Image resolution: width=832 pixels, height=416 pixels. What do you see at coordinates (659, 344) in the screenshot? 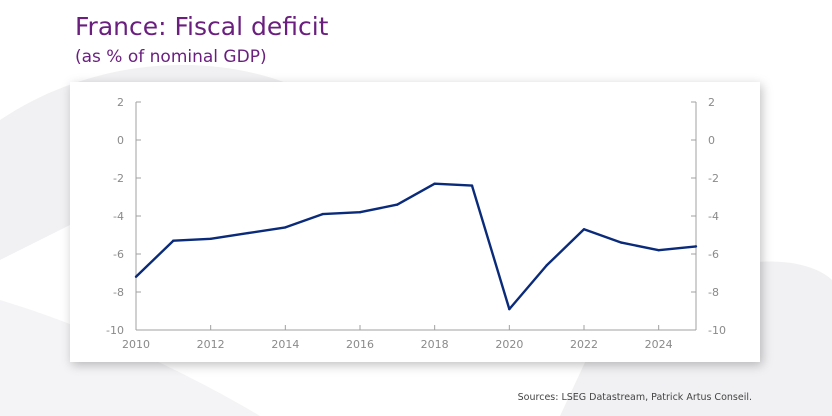
I see `x-tick-label: 2024` at bounding box center [659, 344].